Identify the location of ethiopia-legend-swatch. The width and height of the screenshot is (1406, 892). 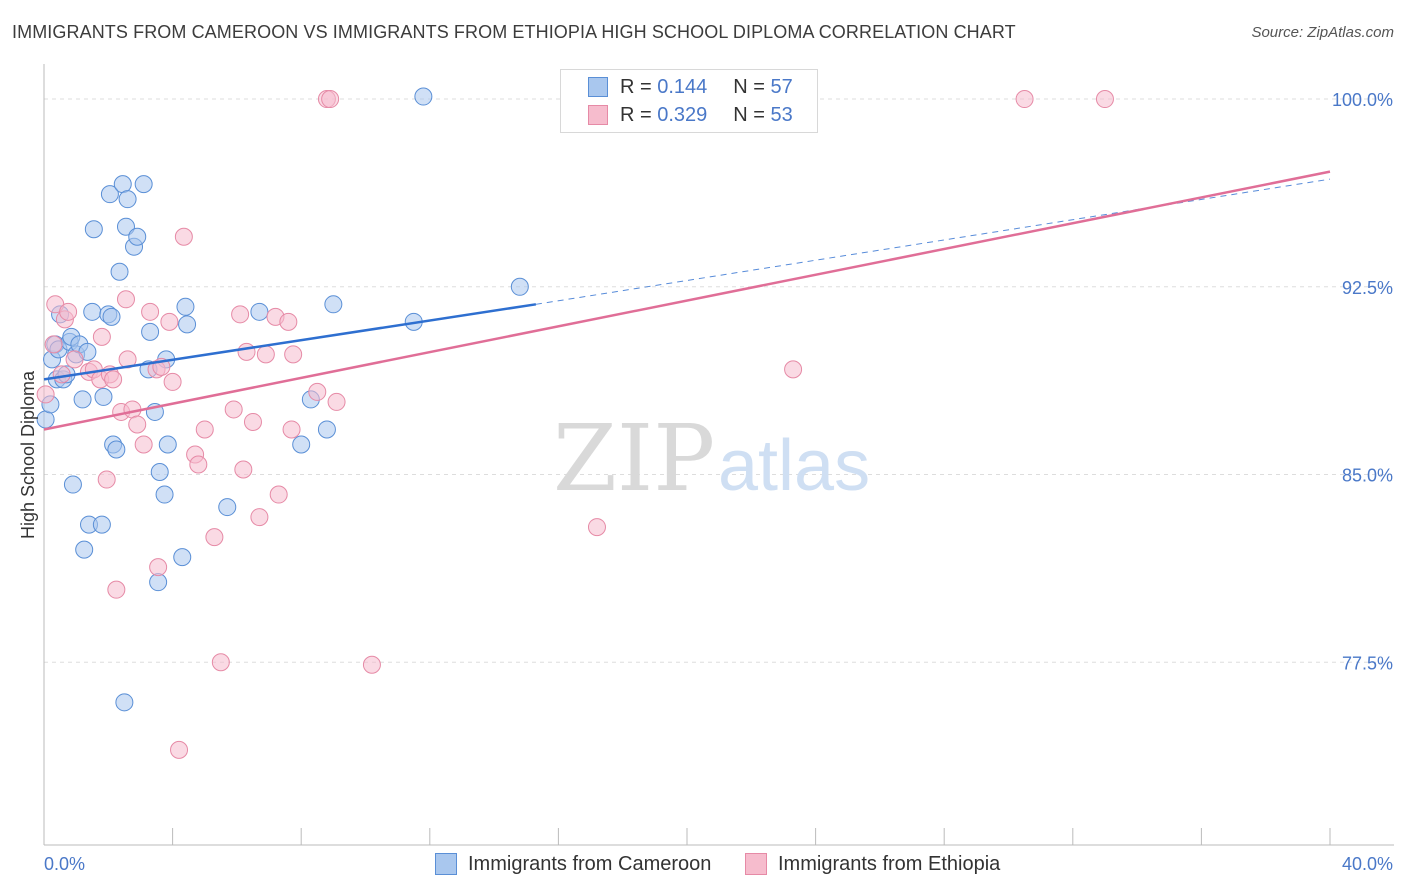
(756, 864).